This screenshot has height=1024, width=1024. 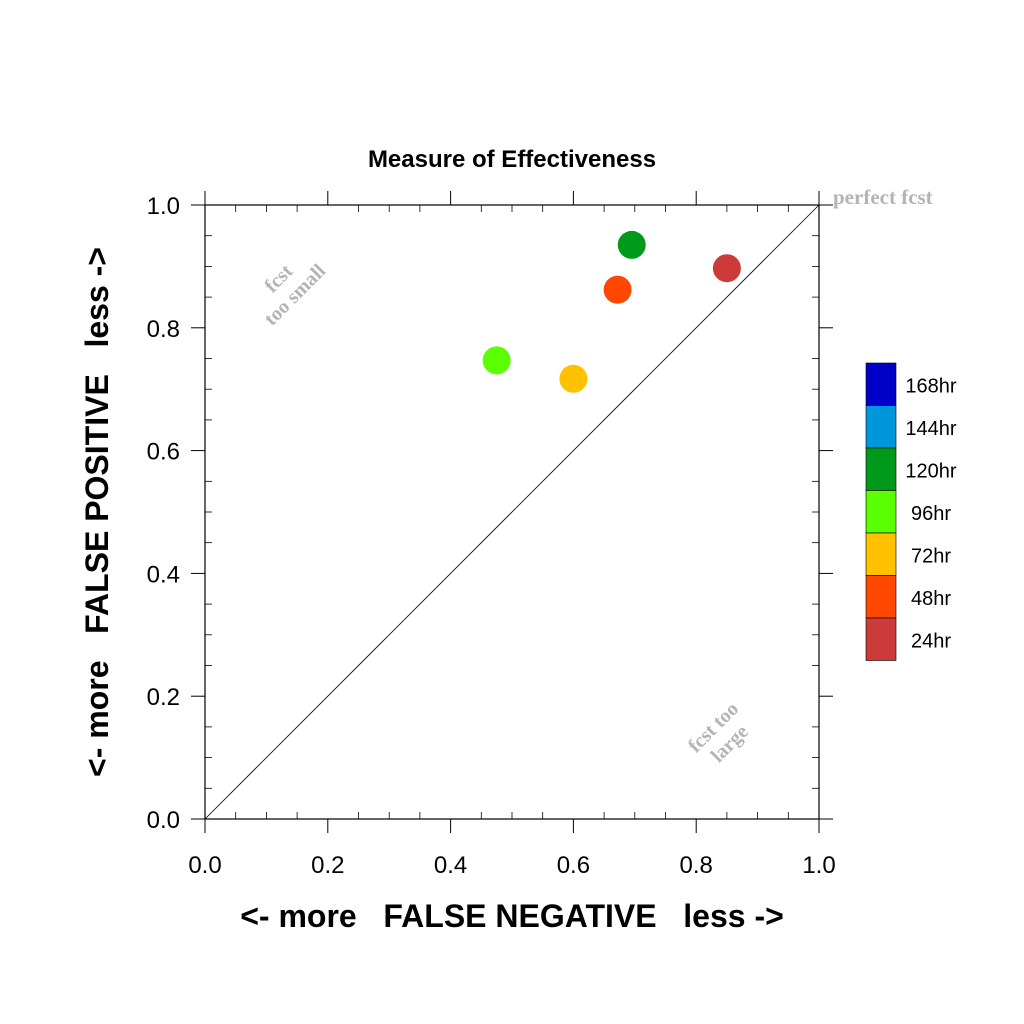 What do you see at coordinates (204, 865) in the screenshot?
I see `x-tick-label: 0.0` at bounding box center [204, 865].